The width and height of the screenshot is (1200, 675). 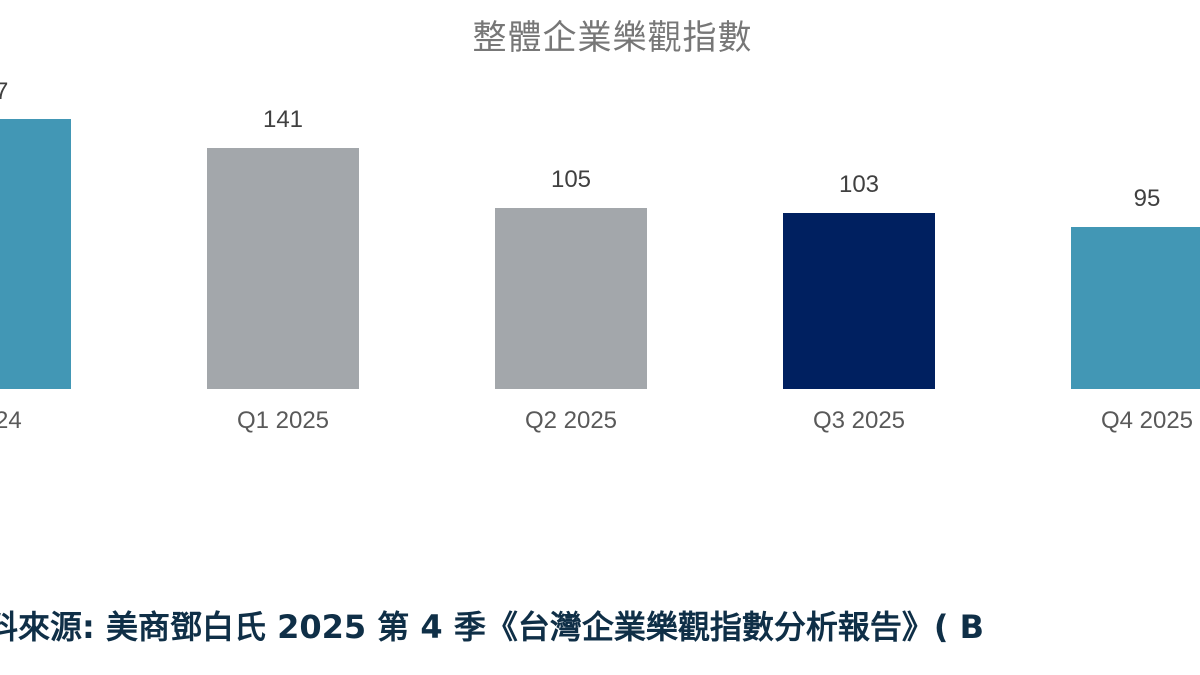 What do you see at coordinates (859, 184) in the screenshot?
I see `value-label: 103` at bounding box center [859, 184].